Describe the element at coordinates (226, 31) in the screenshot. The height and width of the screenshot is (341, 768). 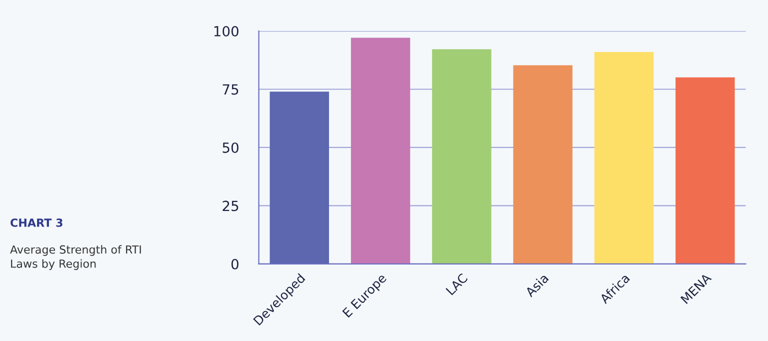
I see `y-tick-label: 100` at that location.